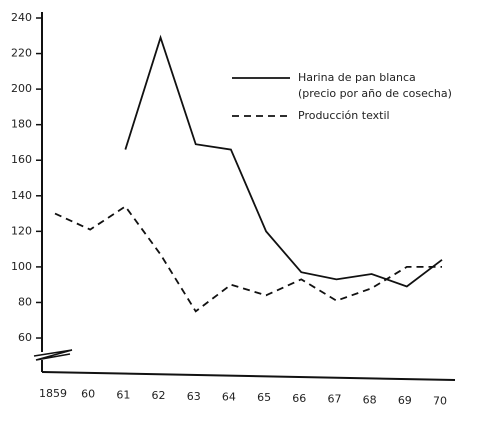 The width and height of the screenshot is (479, 421). Describe the element at coordinates (357, 77) in the screenshot. I see `legend-label: Harina de pan blanca` at that location.